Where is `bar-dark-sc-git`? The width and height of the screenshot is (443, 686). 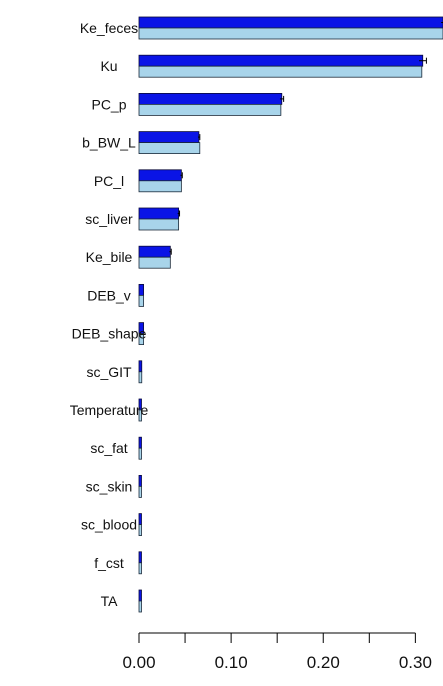
bar-dark-sc-git is located at coordinates (140, 366).